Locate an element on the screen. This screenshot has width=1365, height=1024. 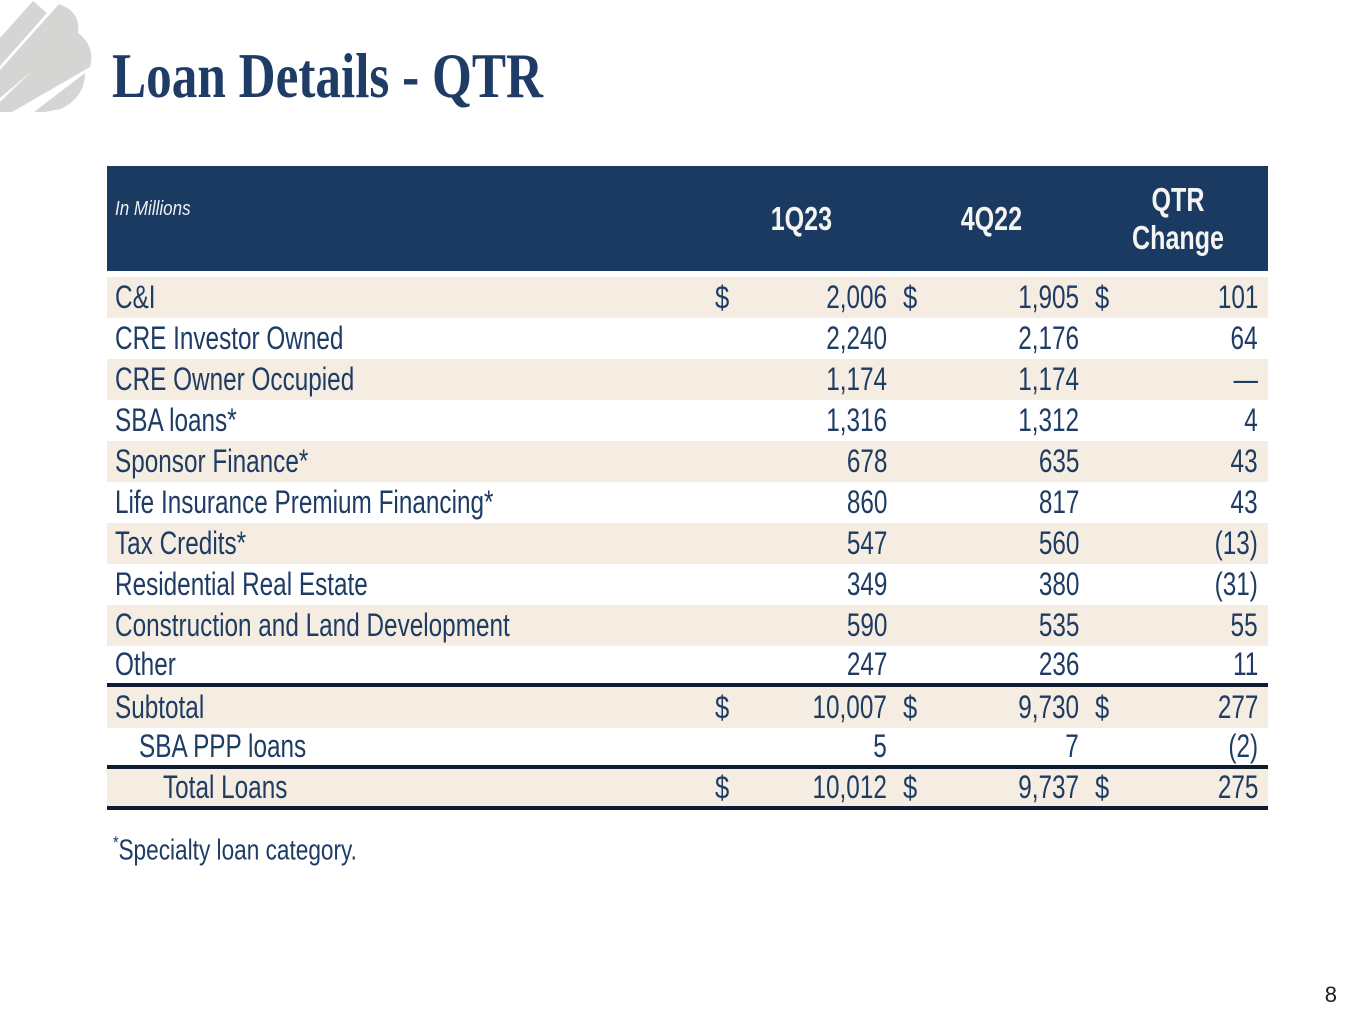
value-4q22: 1,905 is located at coordinates (1048, 297).